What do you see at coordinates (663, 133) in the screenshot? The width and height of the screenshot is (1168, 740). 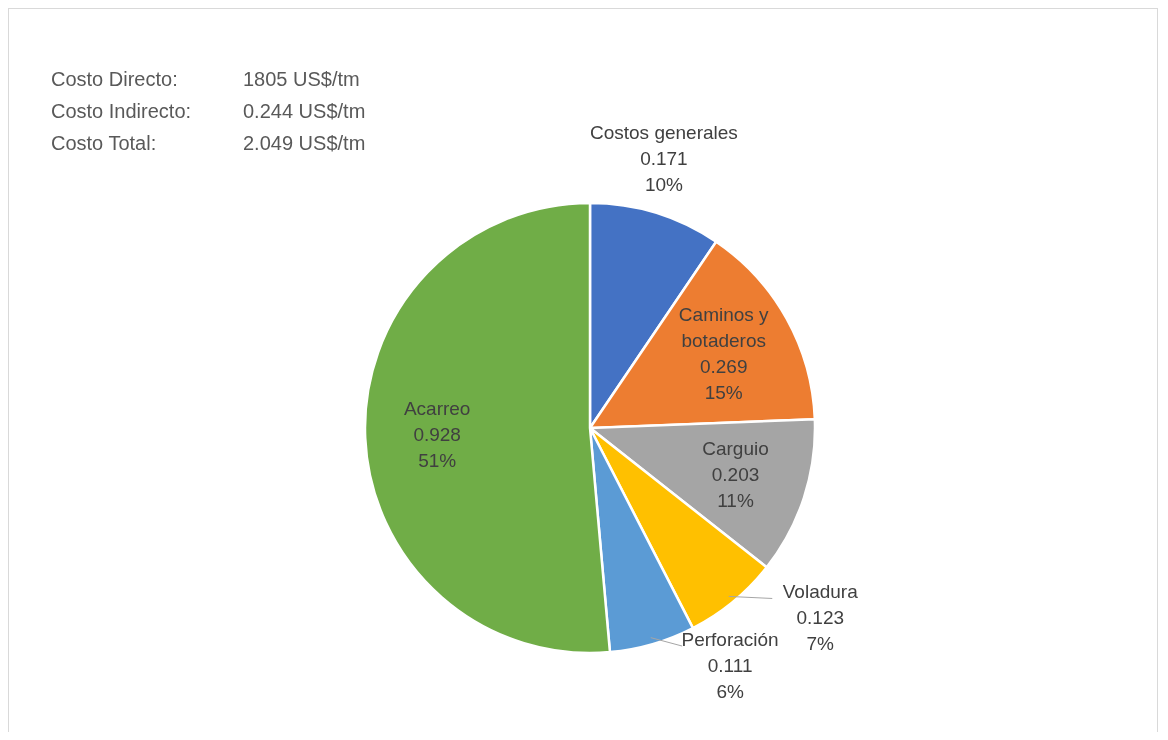 I see `slice-label: Costos generales` at bounding box center [663, 133].